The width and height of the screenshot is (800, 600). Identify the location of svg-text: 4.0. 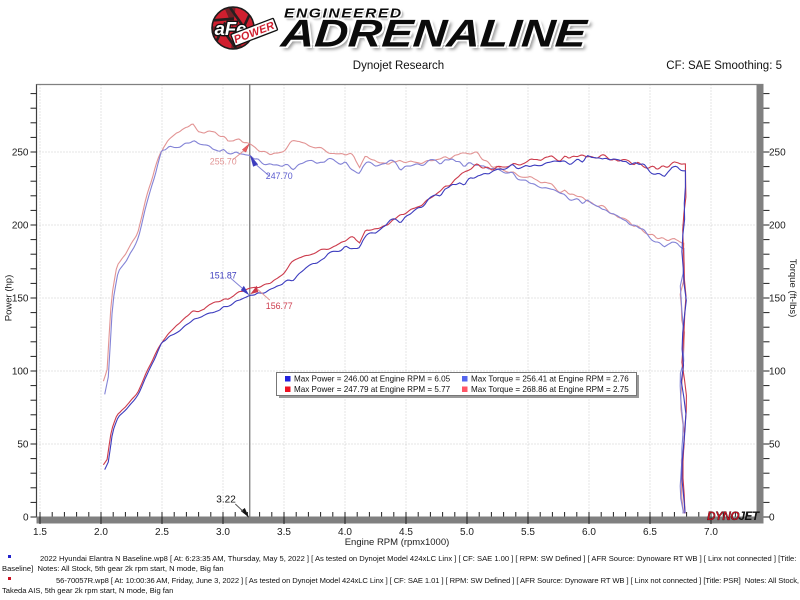
(345, 532).